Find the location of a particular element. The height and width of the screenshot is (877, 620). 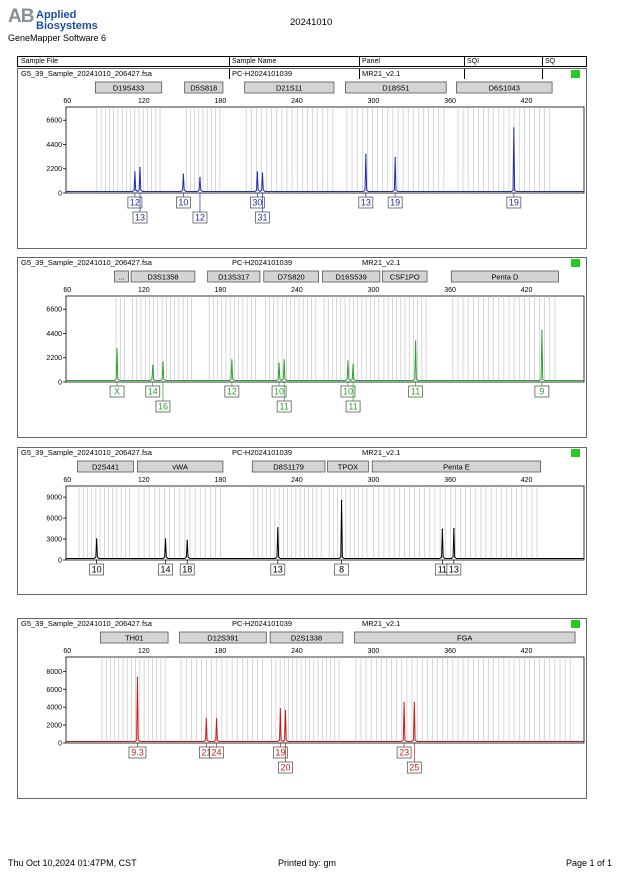

marker-label: Penta D is located at coordinates (505, 277).